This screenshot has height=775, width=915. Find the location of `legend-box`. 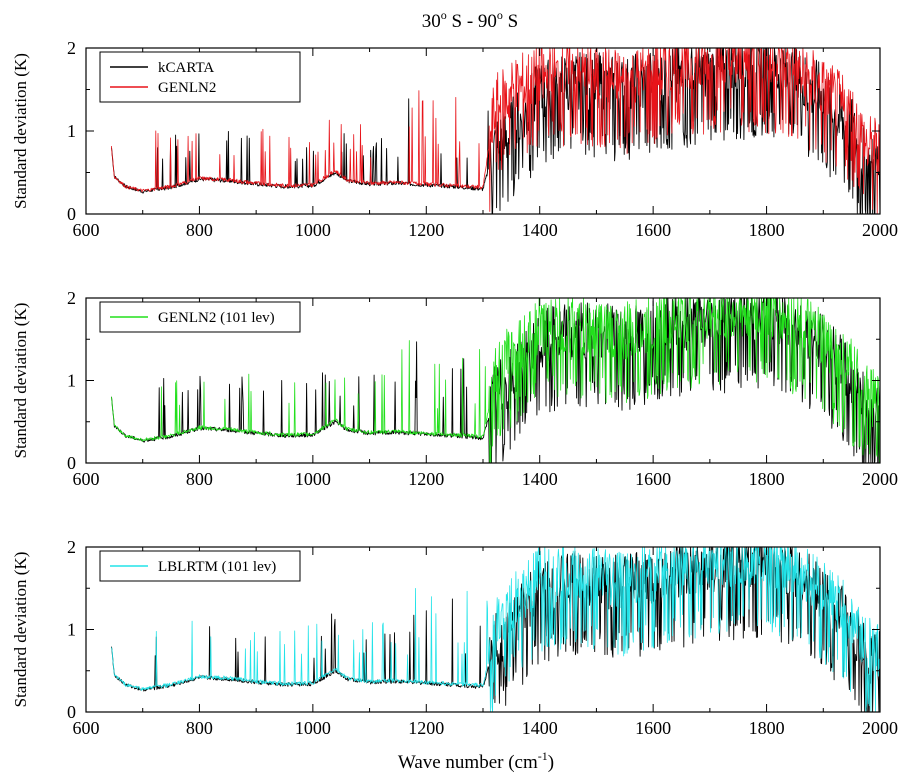

legend-box is located at coordinates (200, 77).